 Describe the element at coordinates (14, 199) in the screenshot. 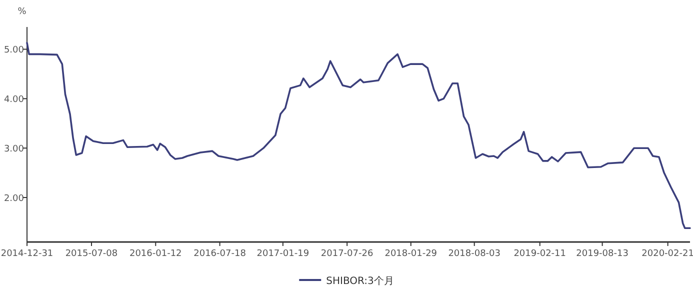

I see `y-tick-label: 2.00` at that location.